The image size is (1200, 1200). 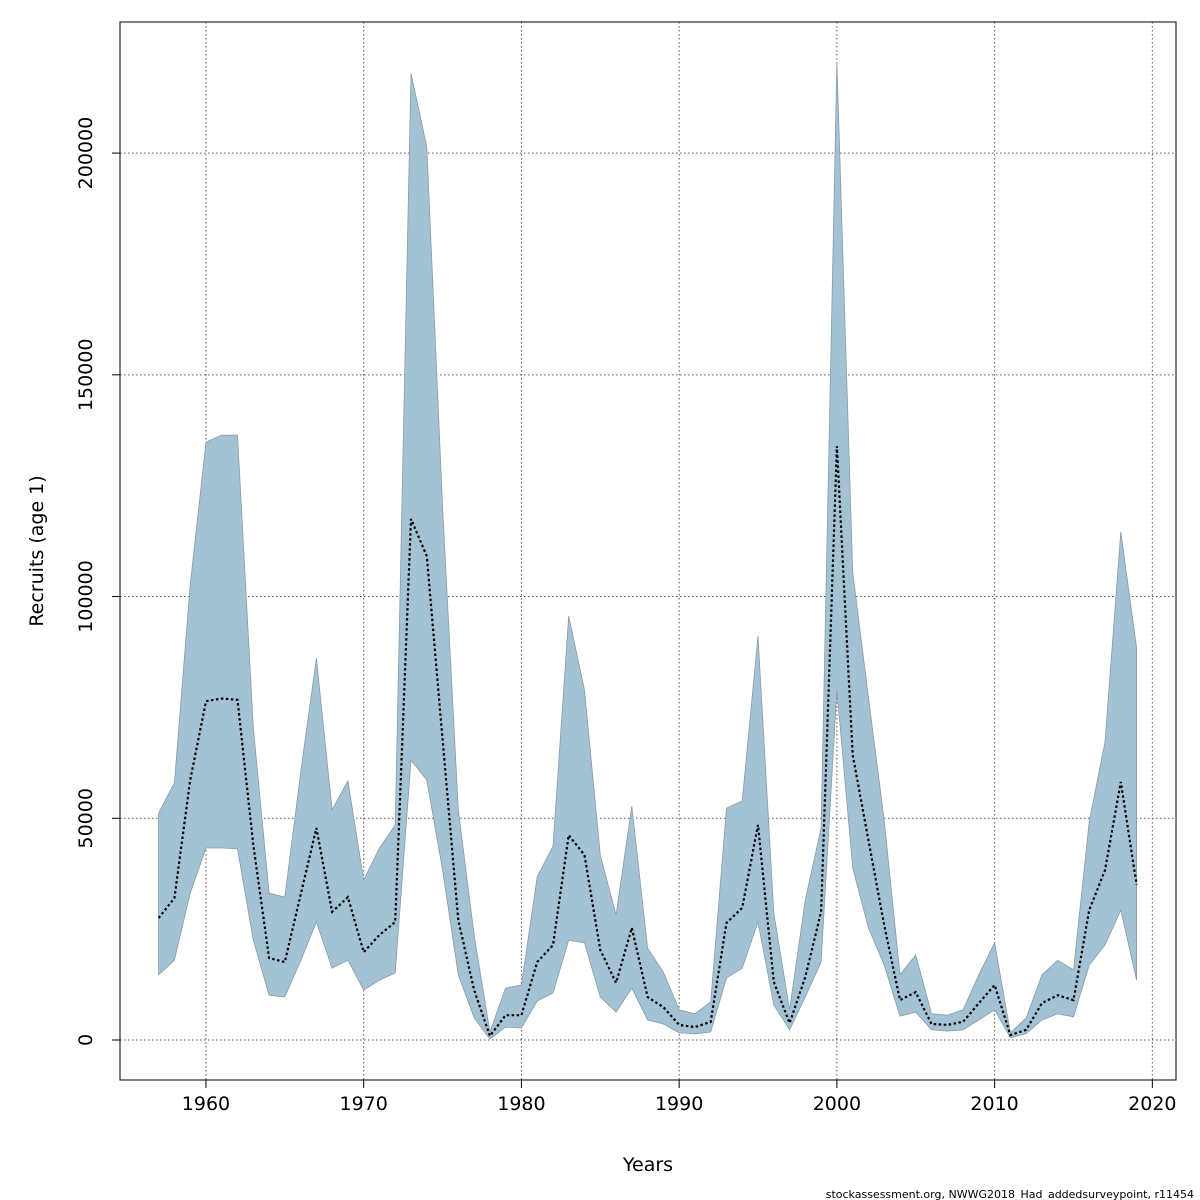 What do you see at coordinates (37, 550) in the screenshot?
I see `y-axis-label: Recruits (age 1)` at bounding box center [37, 550].